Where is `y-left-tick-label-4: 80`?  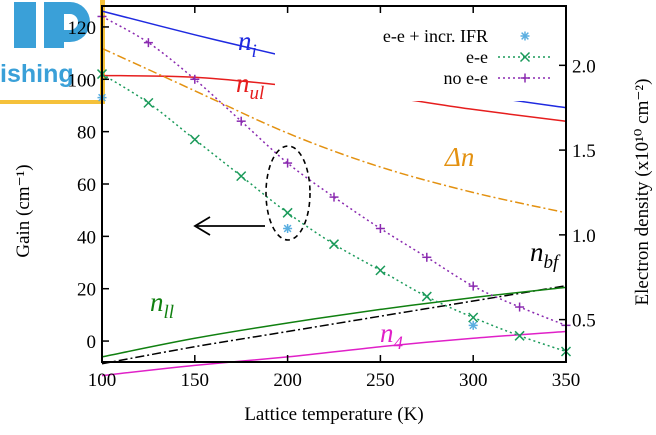 y-left-tick-label-4: 80 is located at coordinates (86, 133).